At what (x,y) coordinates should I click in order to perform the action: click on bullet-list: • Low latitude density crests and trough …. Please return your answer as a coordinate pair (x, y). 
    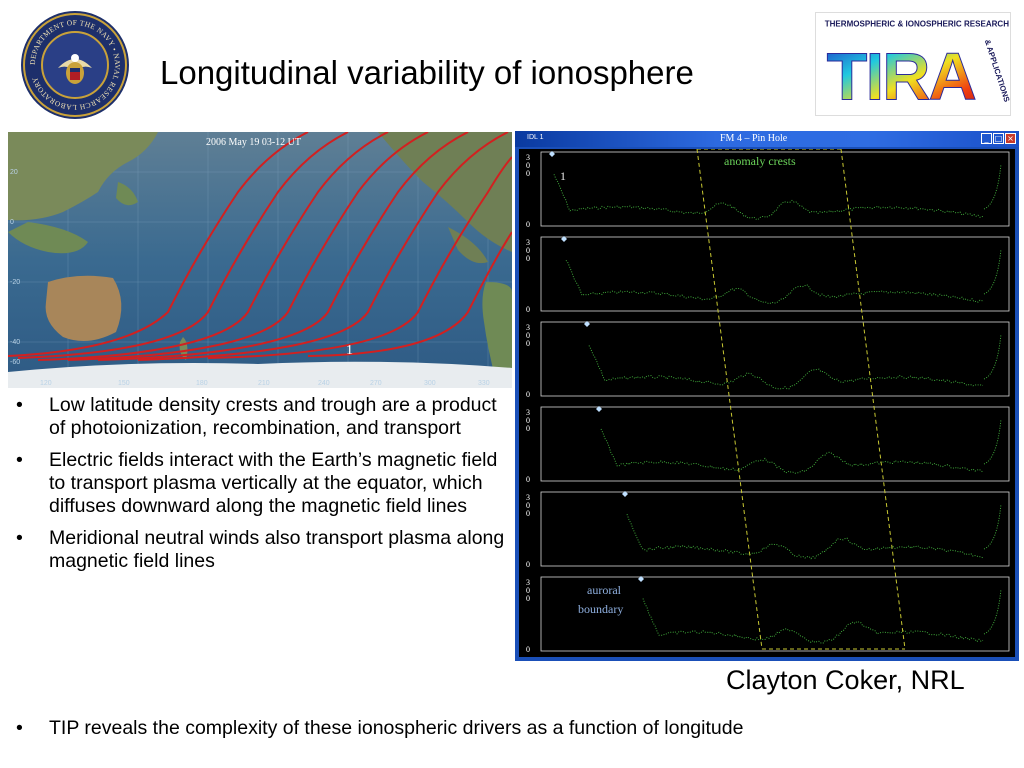
    Looking at the image, I should click on (258, 488).